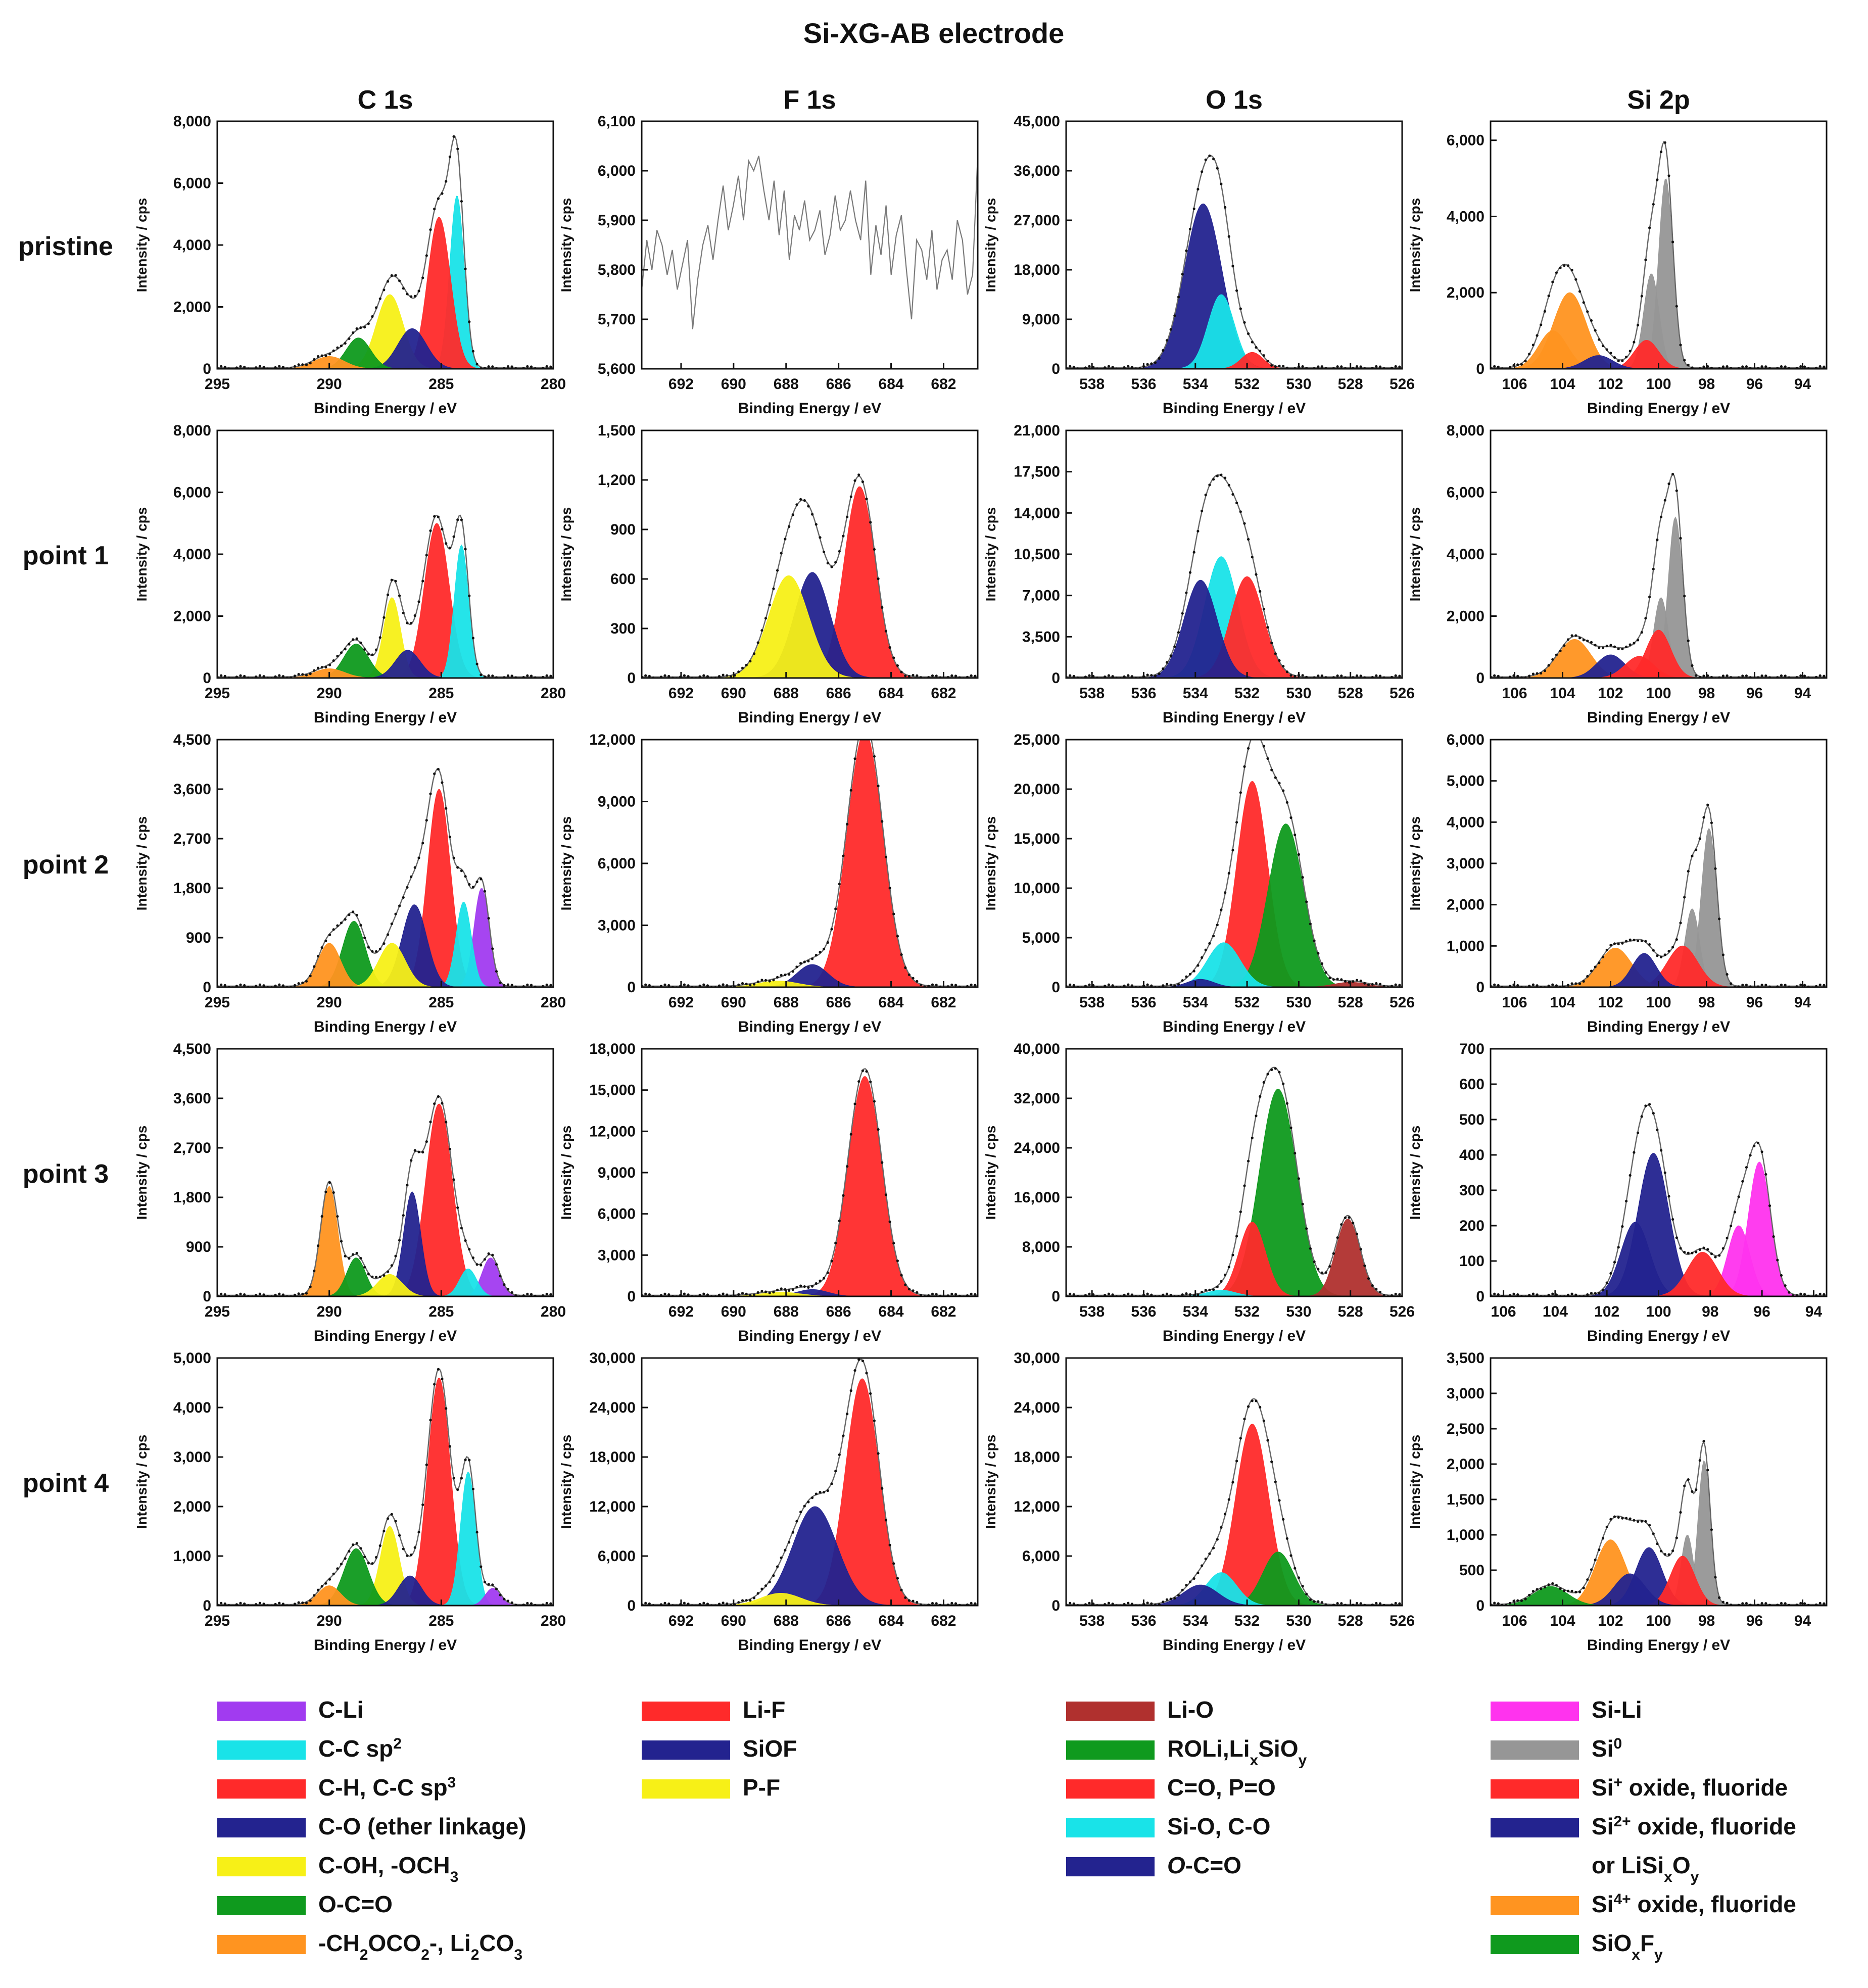 This screenshot has width=1868, height=1988. Describe the element at coordinates (1037, 1457) in the screenshot. I see `y-tick-label: 18,000` at that location.